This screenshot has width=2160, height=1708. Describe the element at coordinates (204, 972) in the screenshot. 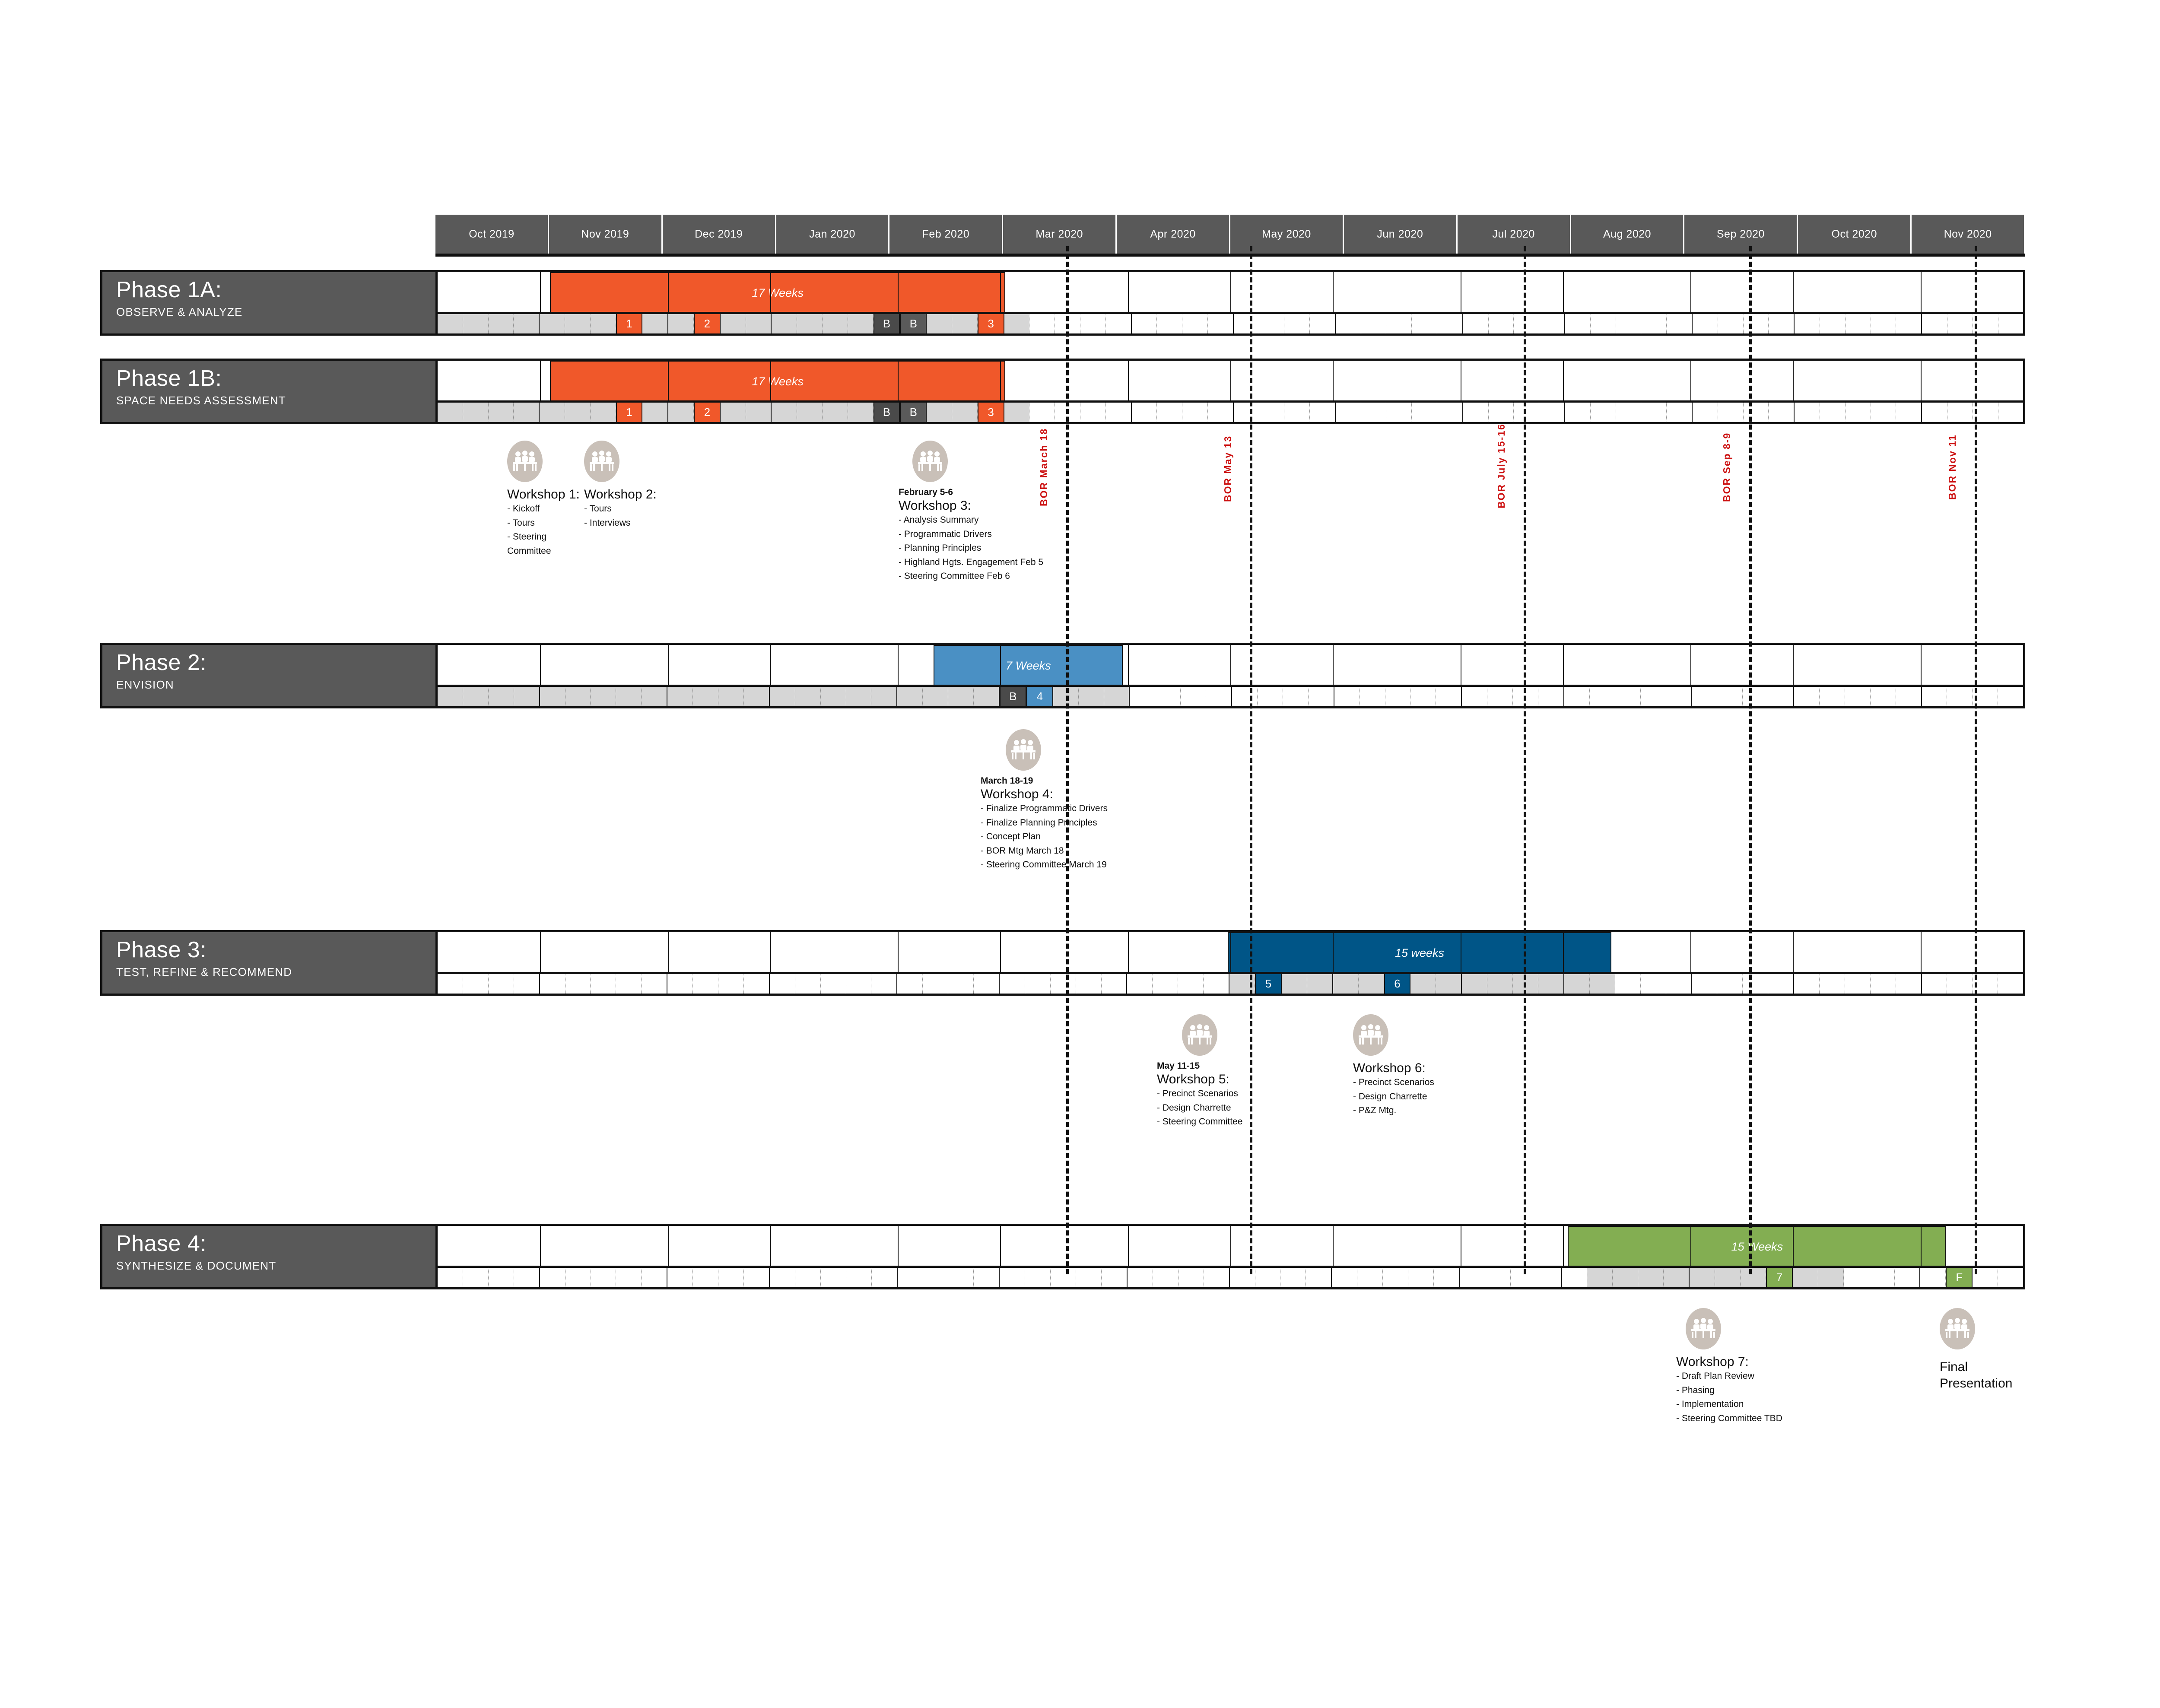

I see `phase-subtitle: TEST, REFINE & RECOMMEND` at that location.